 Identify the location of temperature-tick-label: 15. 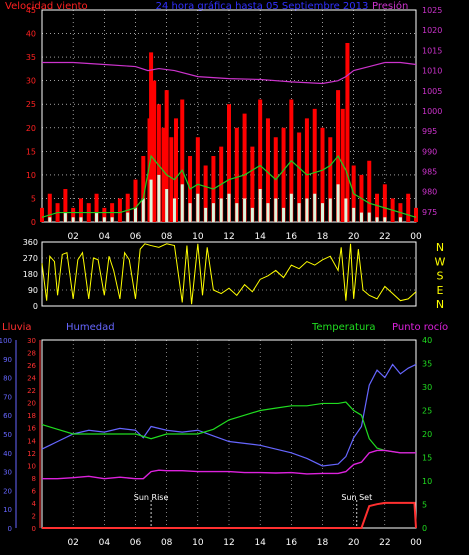
(427, 458).